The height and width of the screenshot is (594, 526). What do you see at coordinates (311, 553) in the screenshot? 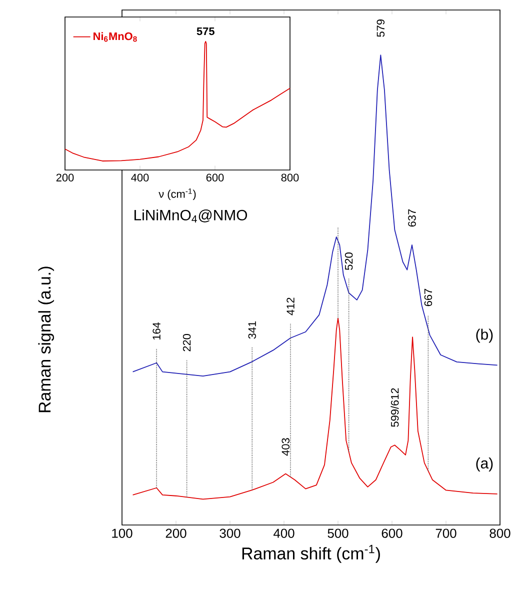
I see `x-axis-title: Raman shift (cm$^{-1}$)` at bounding box center [311, 553].